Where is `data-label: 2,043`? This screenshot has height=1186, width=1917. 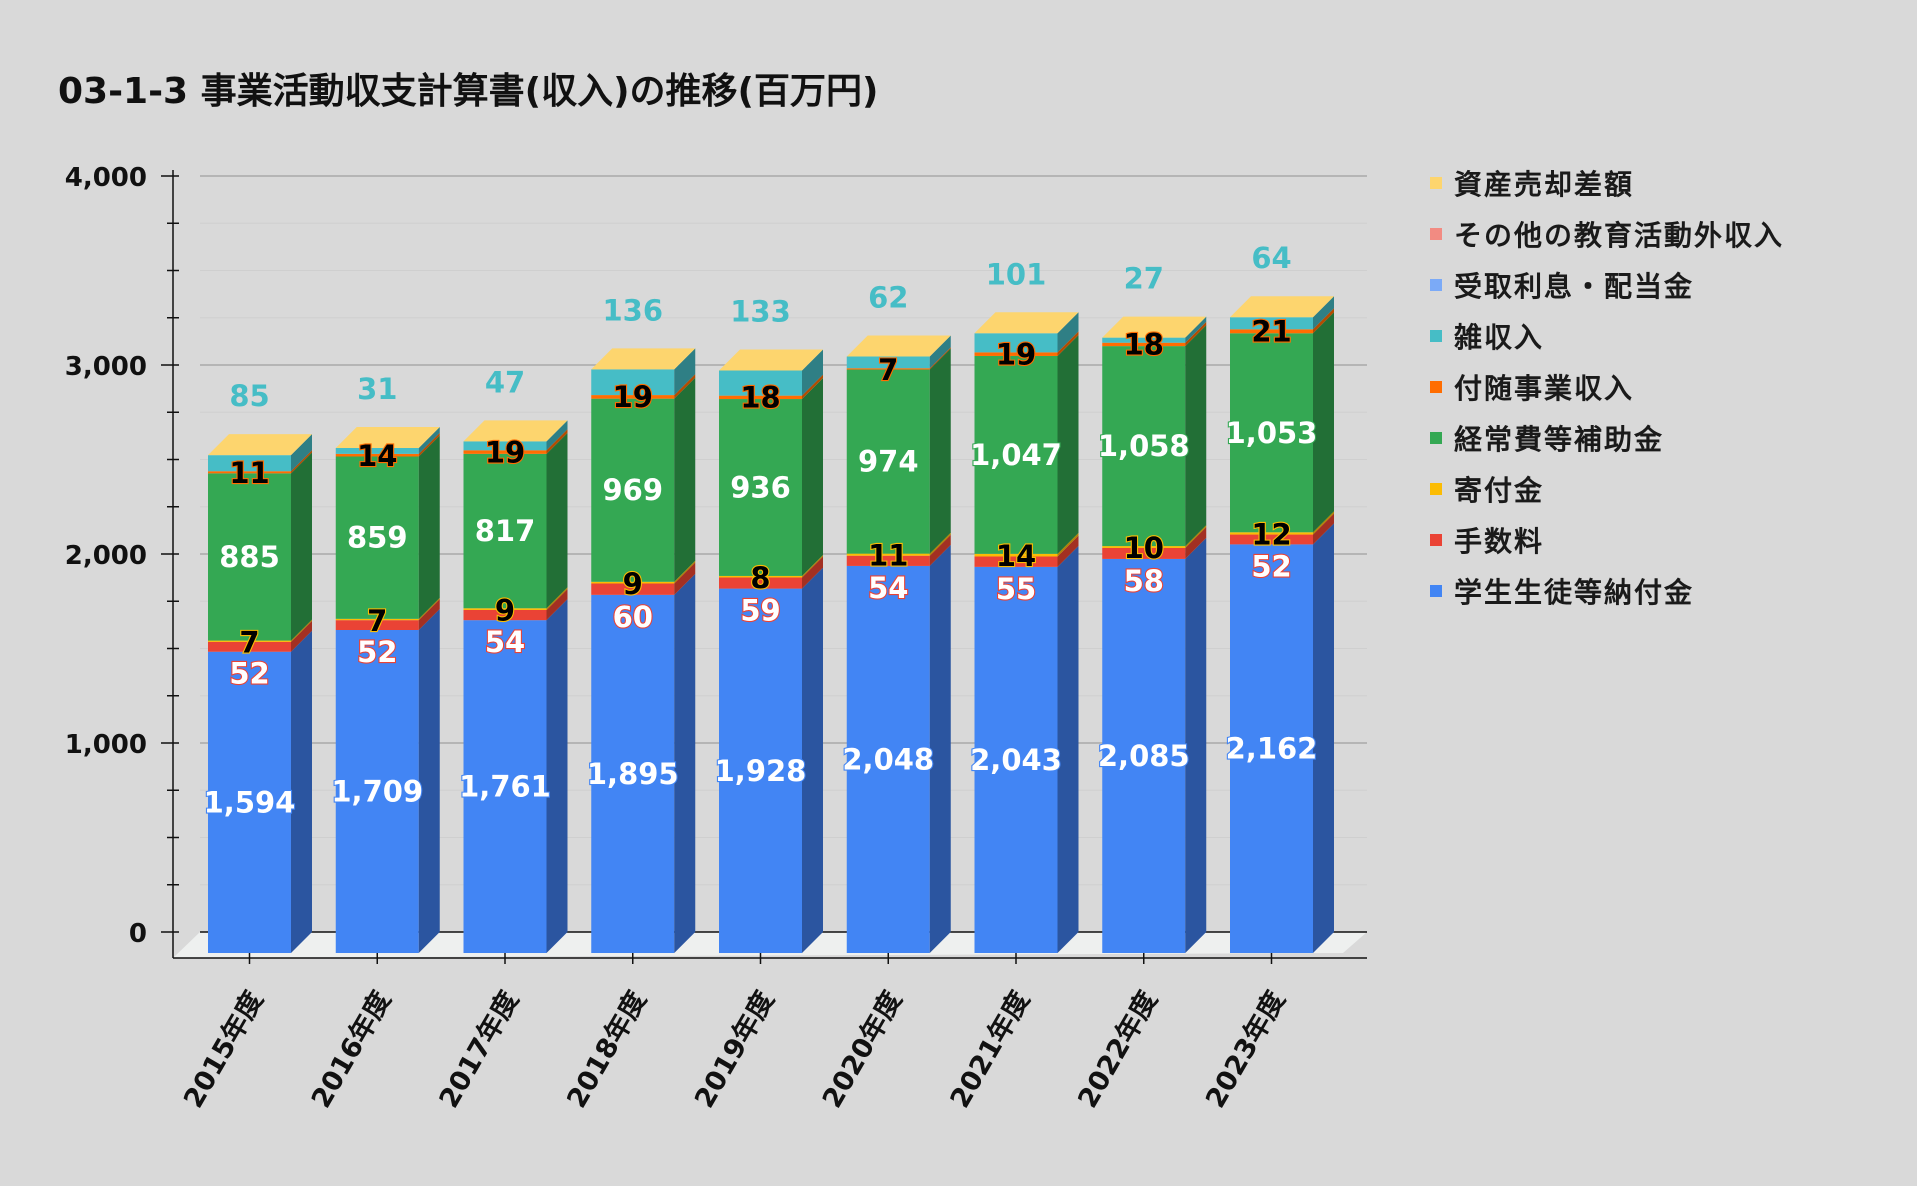
data-label: 2,043 is located at coordinates (1016, 760).